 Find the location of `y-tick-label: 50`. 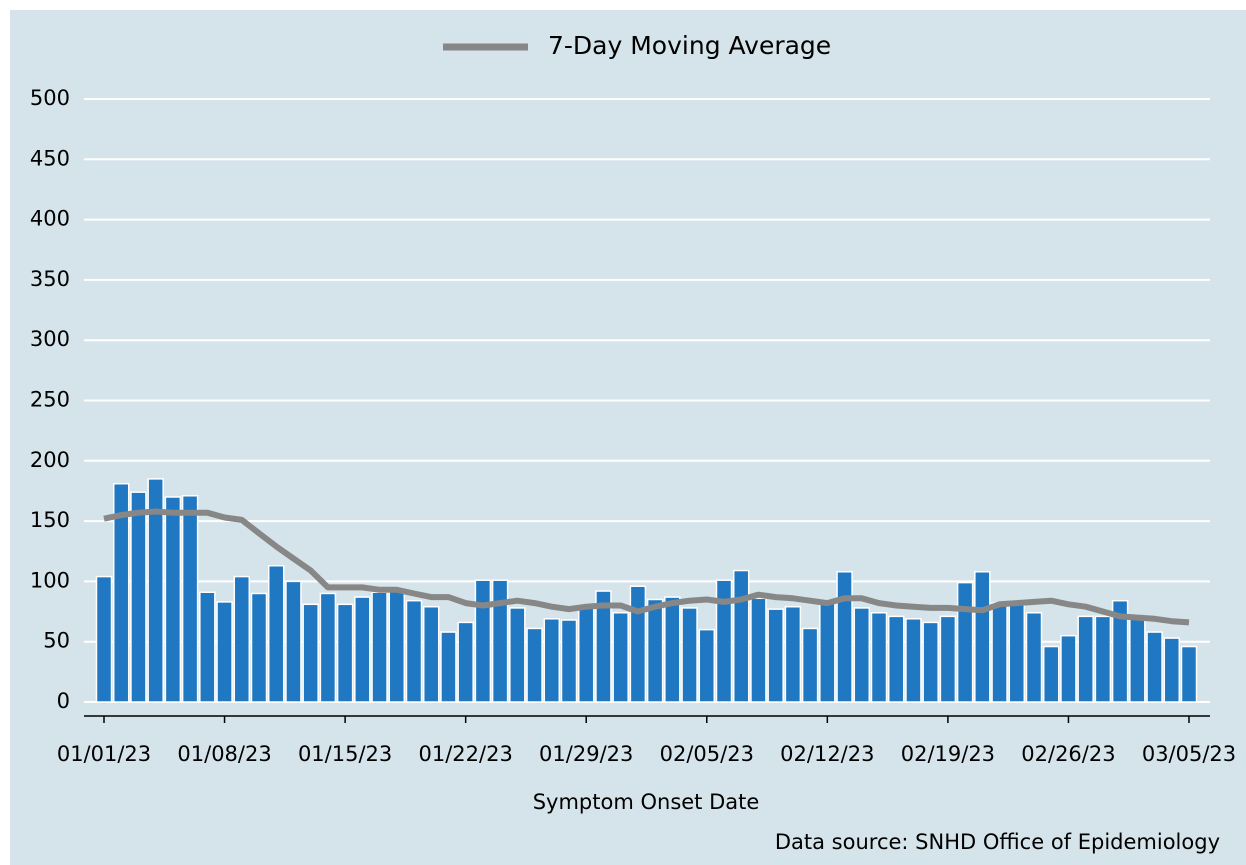

y-tick-label: 50 is located at coordinates (56, 641).